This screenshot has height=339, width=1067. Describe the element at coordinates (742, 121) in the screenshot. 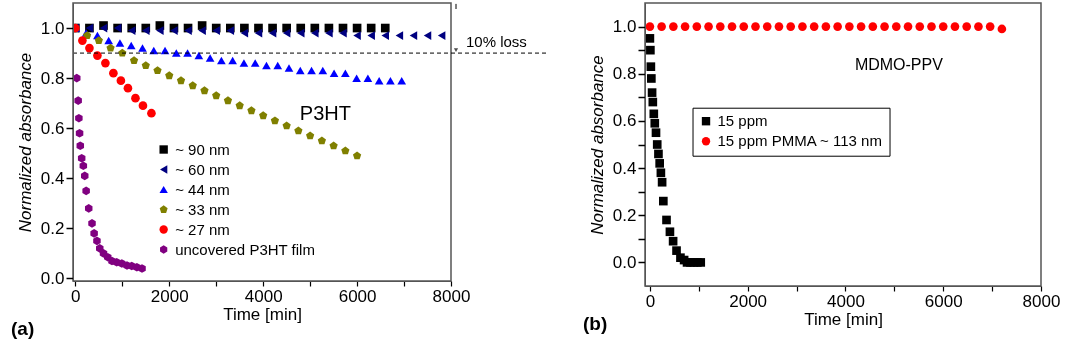

I see `legend-label: 15 ppm` at that location.